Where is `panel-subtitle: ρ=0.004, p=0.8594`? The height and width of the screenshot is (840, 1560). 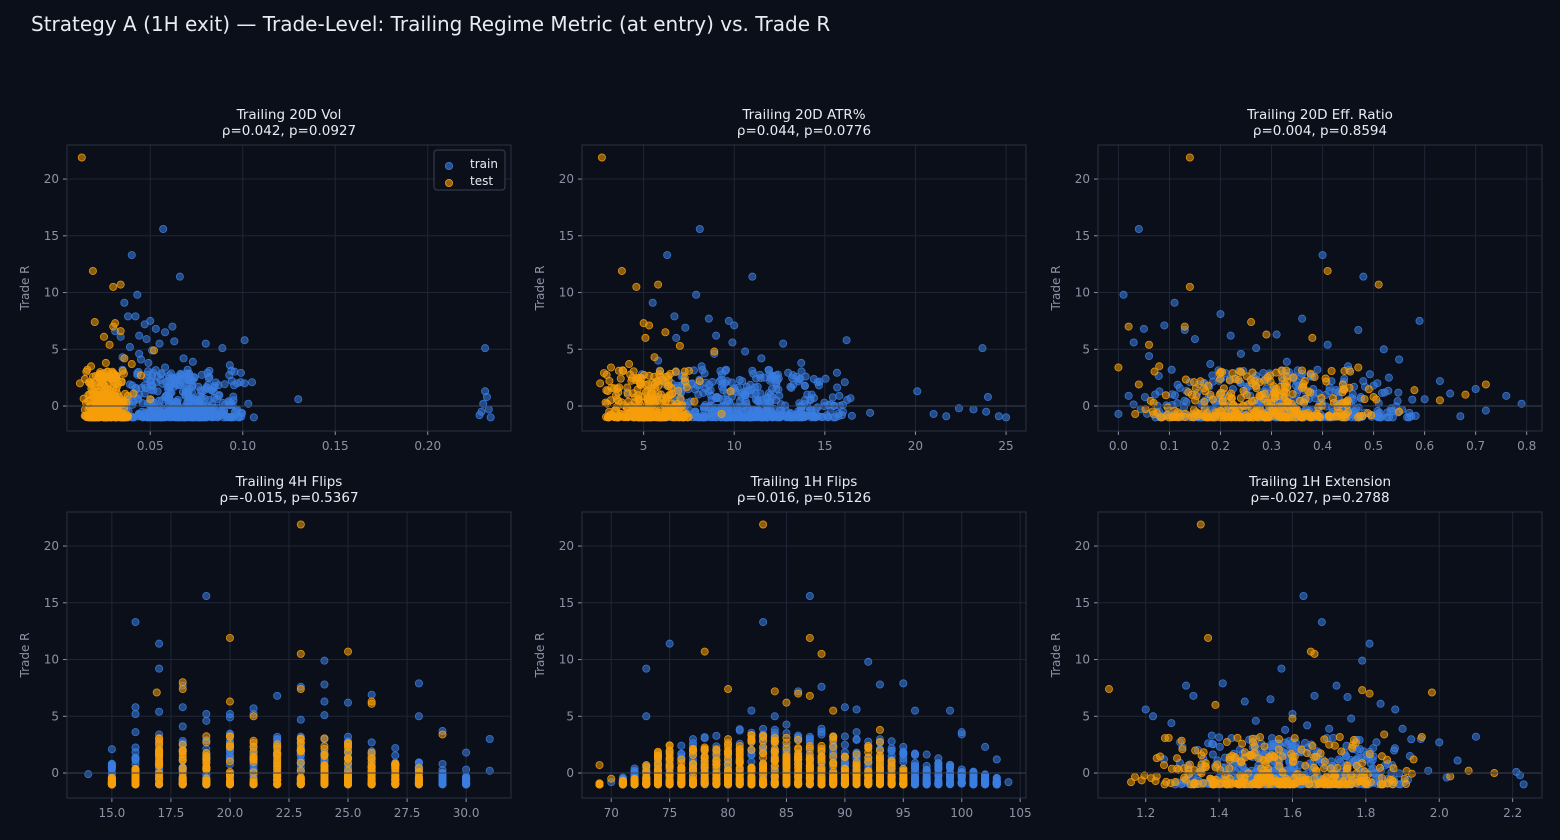
panel-subtitle: ρ=0.004, p=0.8594 is located at coordinates (1320, 131).